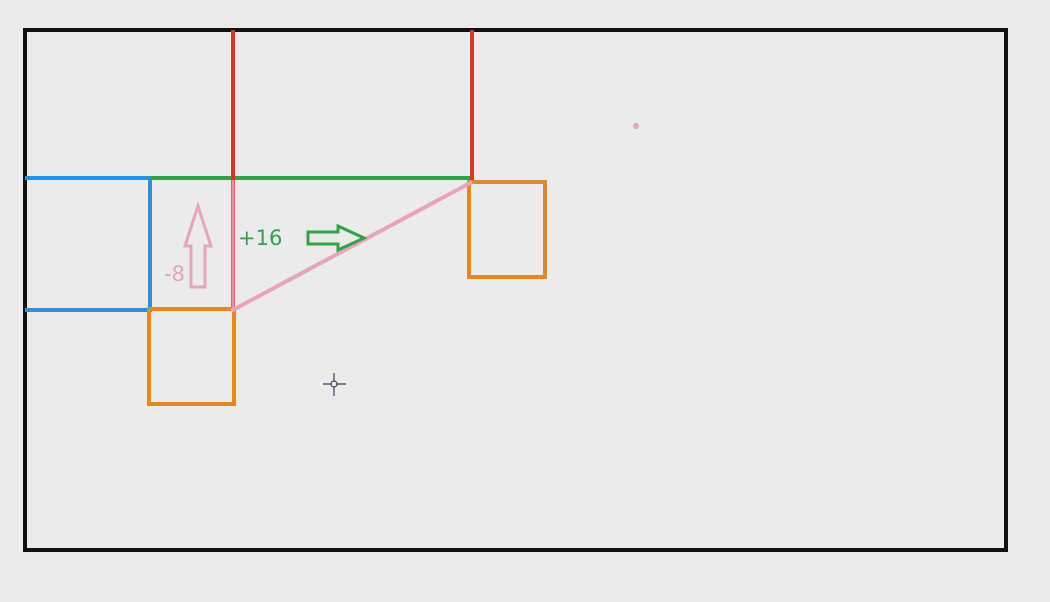 The image size is (1050, 602). I want to click on crosshair-cursor-icon, so click(334, 384).